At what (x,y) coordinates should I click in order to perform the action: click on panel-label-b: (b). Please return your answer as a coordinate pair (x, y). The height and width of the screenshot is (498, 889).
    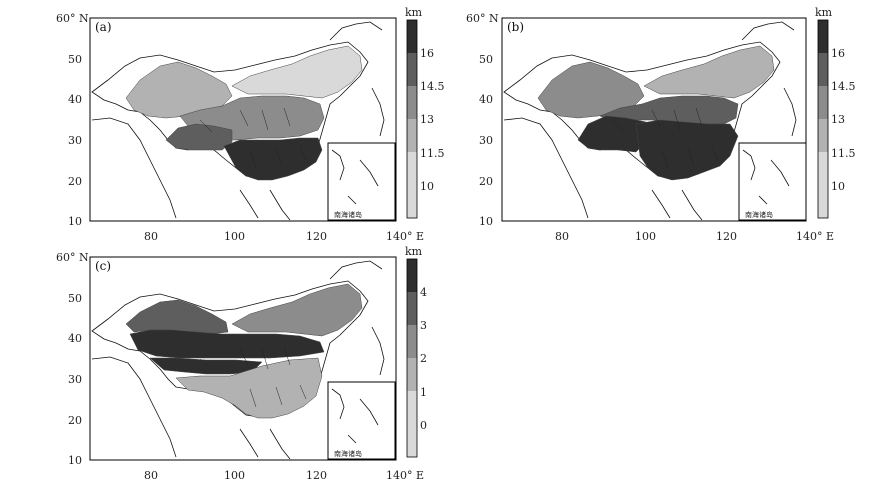
    Looking at the image, I should click on (515, 27).